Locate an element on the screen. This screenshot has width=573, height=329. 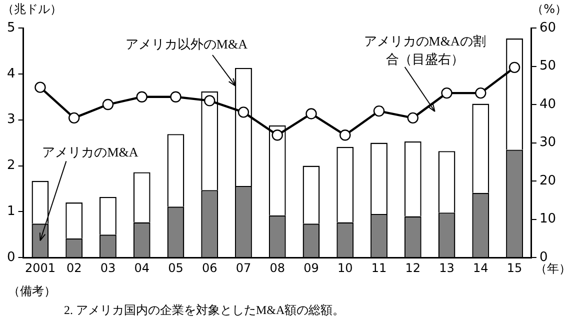
x-tick-label: 15 is located at coordinates (514, 267).